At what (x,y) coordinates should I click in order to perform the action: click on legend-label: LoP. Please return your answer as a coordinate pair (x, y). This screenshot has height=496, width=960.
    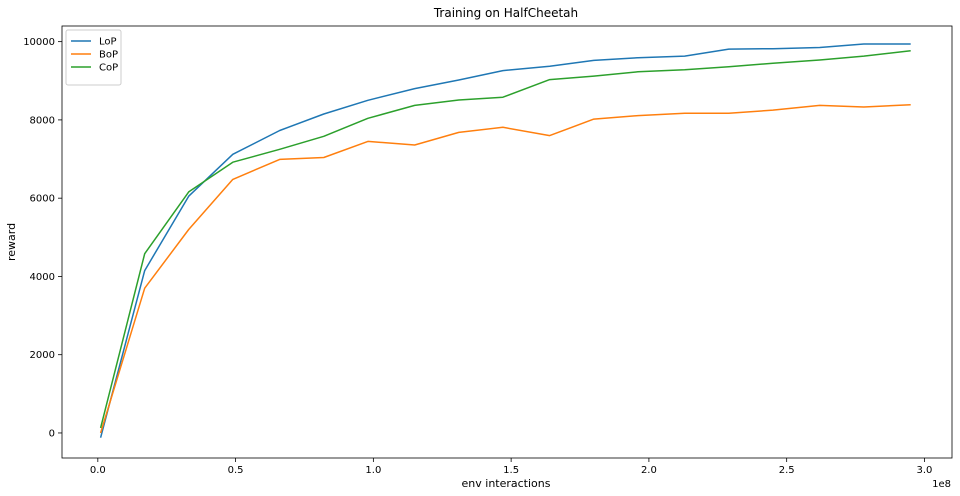
    Looking at the image, I should click on (108, 42).